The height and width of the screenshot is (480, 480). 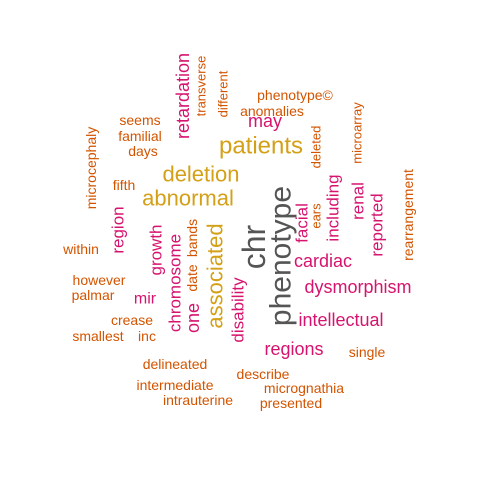 What do you see at coordinates (265, 121) in the screenshot?
I see `word-may: may` at bounding box center [265, 121].